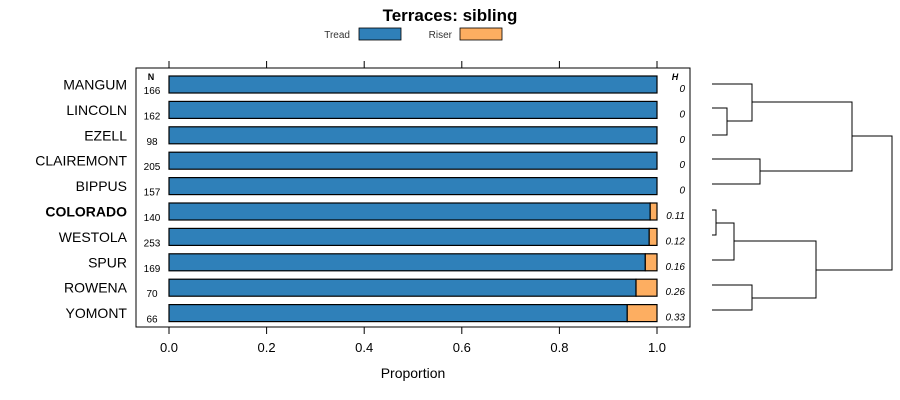  What do you see at coordinates (152, 91) in the screenshot?
I see `n-count-label: 166` at bounding box center [152, 91].